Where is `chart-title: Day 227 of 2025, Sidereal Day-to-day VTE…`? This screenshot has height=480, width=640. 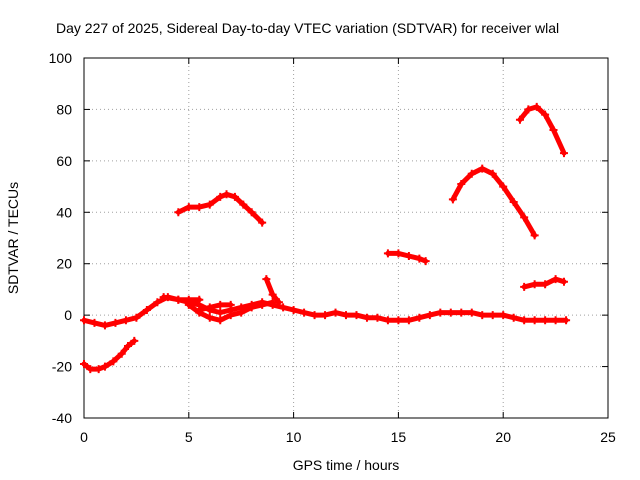
chart-title: Day 227 of 2025, Sidereal Day-to-day VTE… is located at coordinates (307, 28).